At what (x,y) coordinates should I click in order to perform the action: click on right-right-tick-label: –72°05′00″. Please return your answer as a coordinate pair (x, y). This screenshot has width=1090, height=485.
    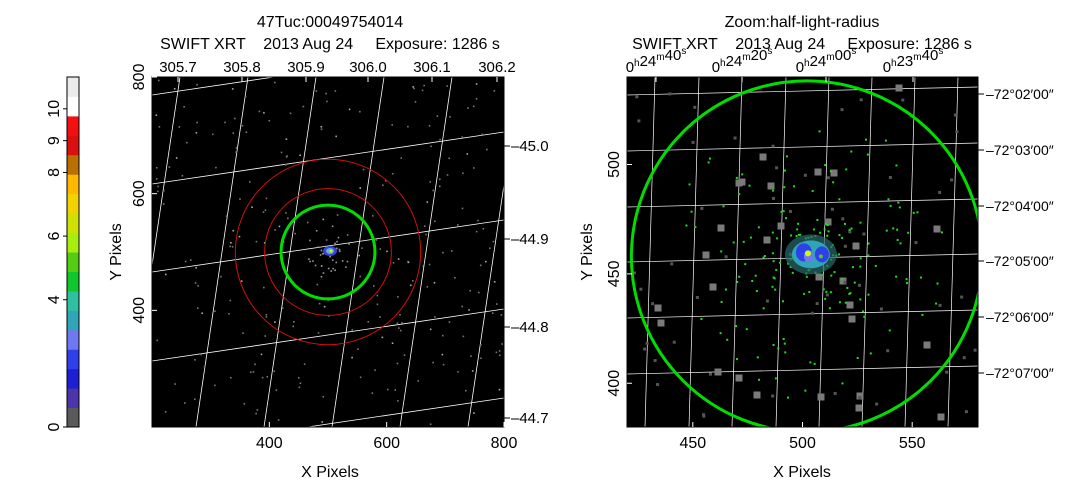
    Looking at the image, I should click on (1020, 261).